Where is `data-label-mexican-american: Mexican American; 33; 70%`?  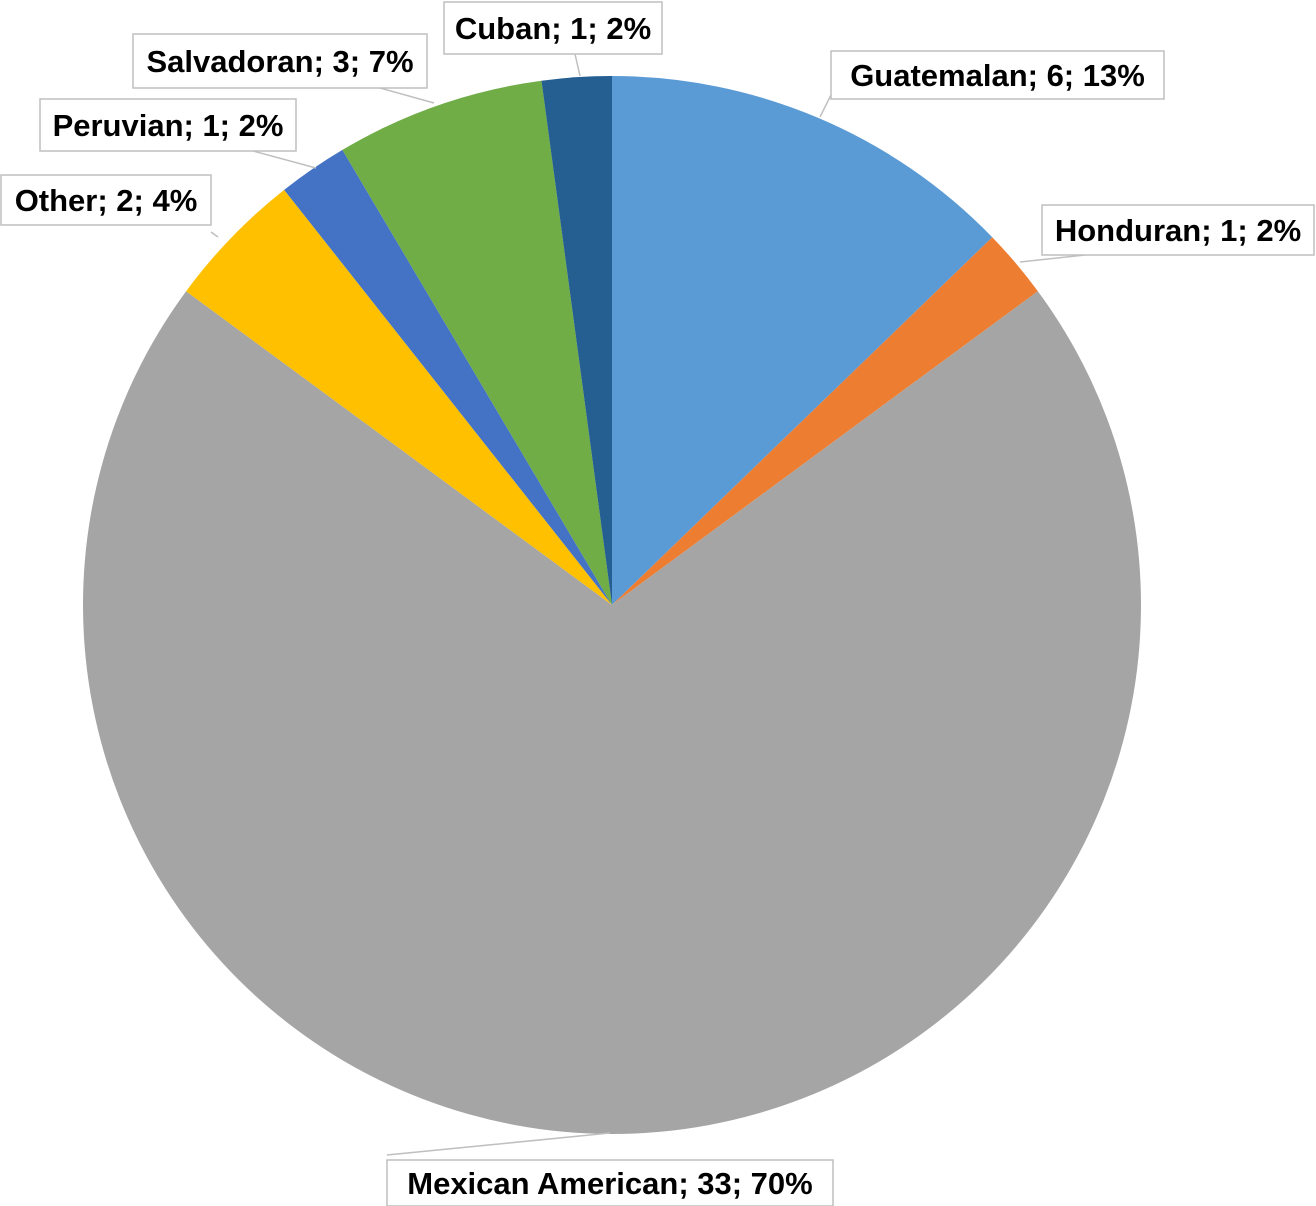 data-label-mexican-american: Mexican American; 33; 70% is located at coordinates (610, 1182).